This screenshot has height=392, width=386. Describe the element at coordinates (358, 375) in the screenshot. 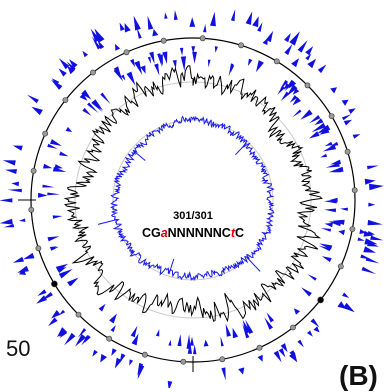

I see `panel-label: (B)` at that location.